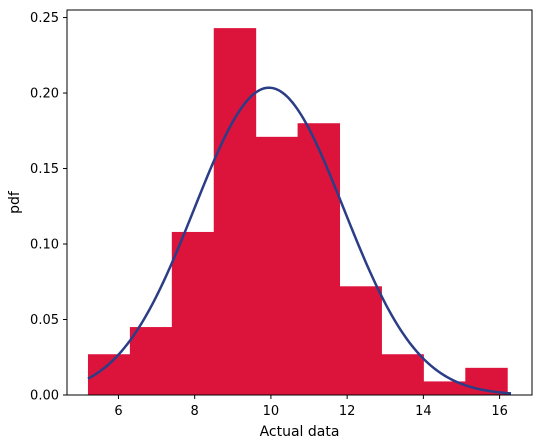 The width and height of the screenshot is (549, 444). What do you see at coordinates (423, 411) in the screenshot?
I see `x-tick-label-4: 14` at bounding box center [423, 411].